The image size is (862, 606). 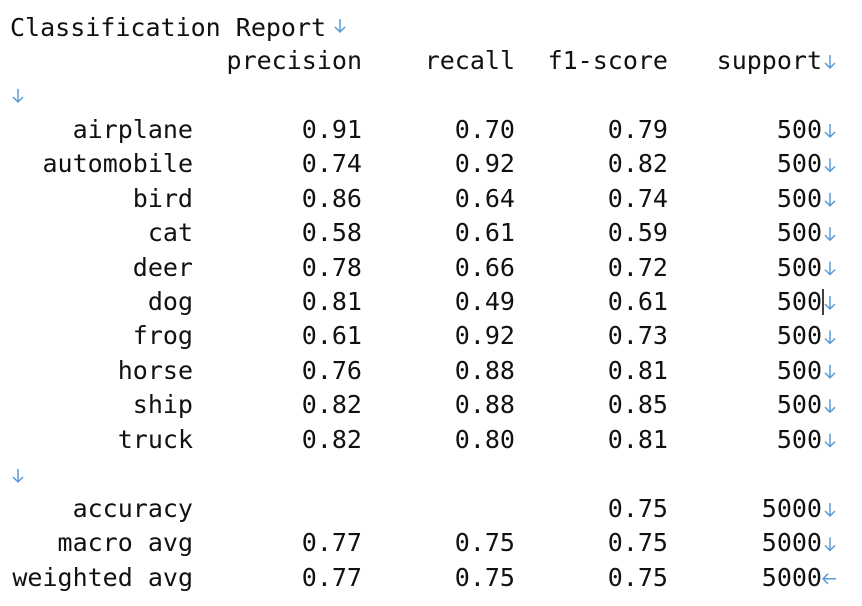 I want to click on class-label: deer, so click(x=162, y=267).